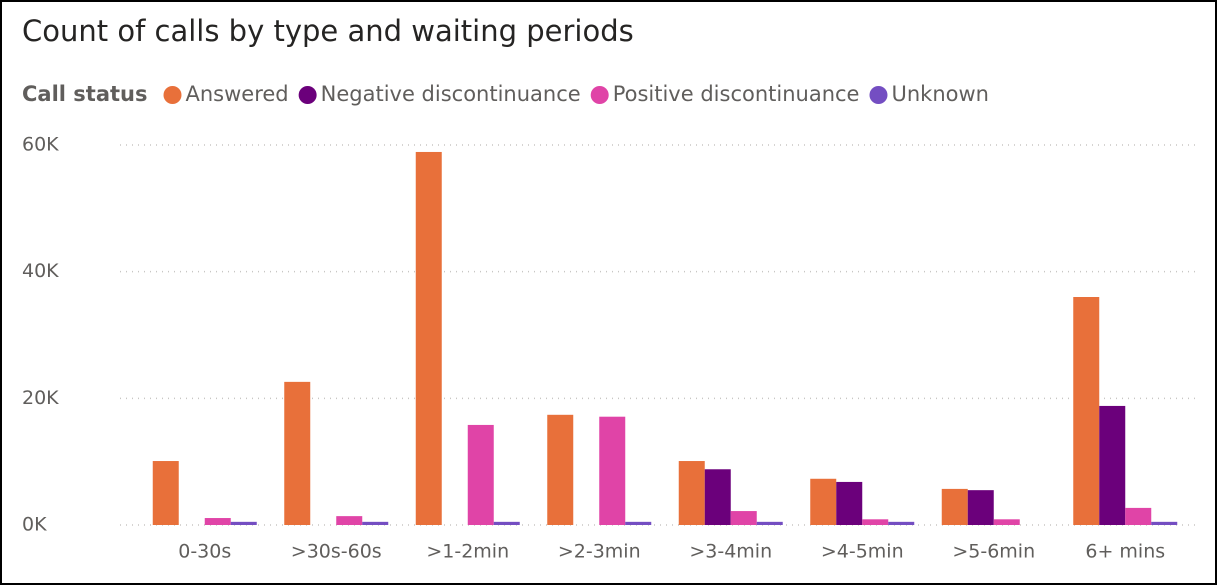 This screenshot has height=585, width=1217. What do you see at coordinates (467, 552) in the screenshot?
I see `x-tick-label: >1-2min` at bounding box center [467, 552].